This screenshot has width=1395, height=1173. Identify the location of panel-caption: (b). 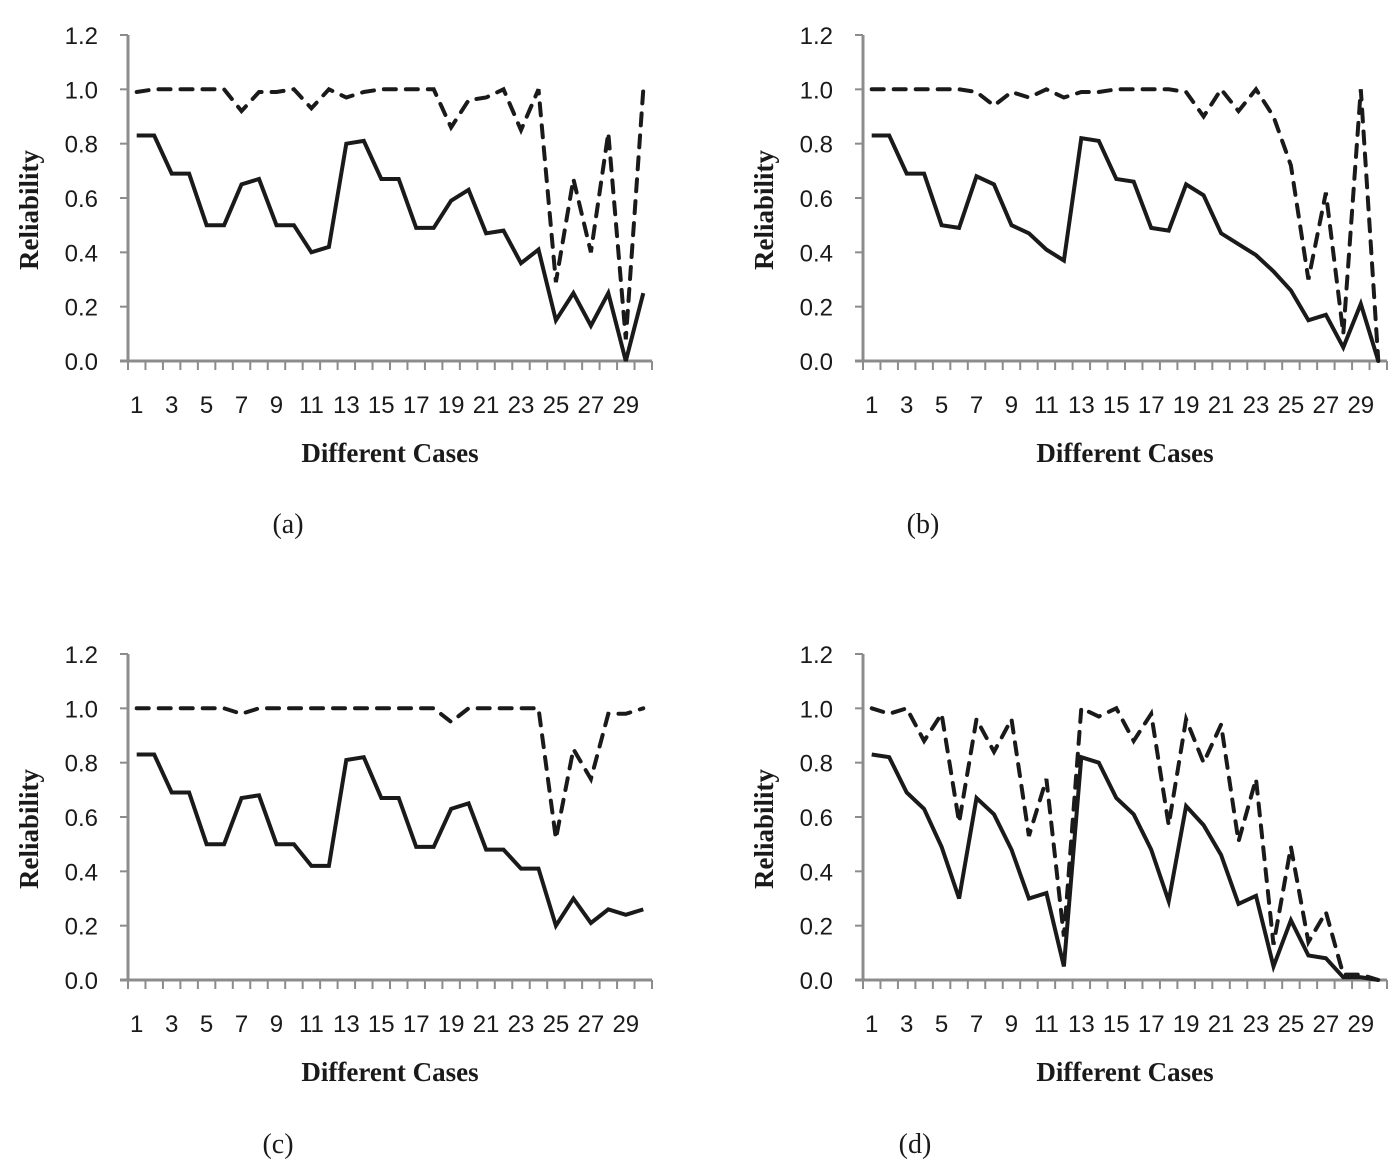
(923, 524).